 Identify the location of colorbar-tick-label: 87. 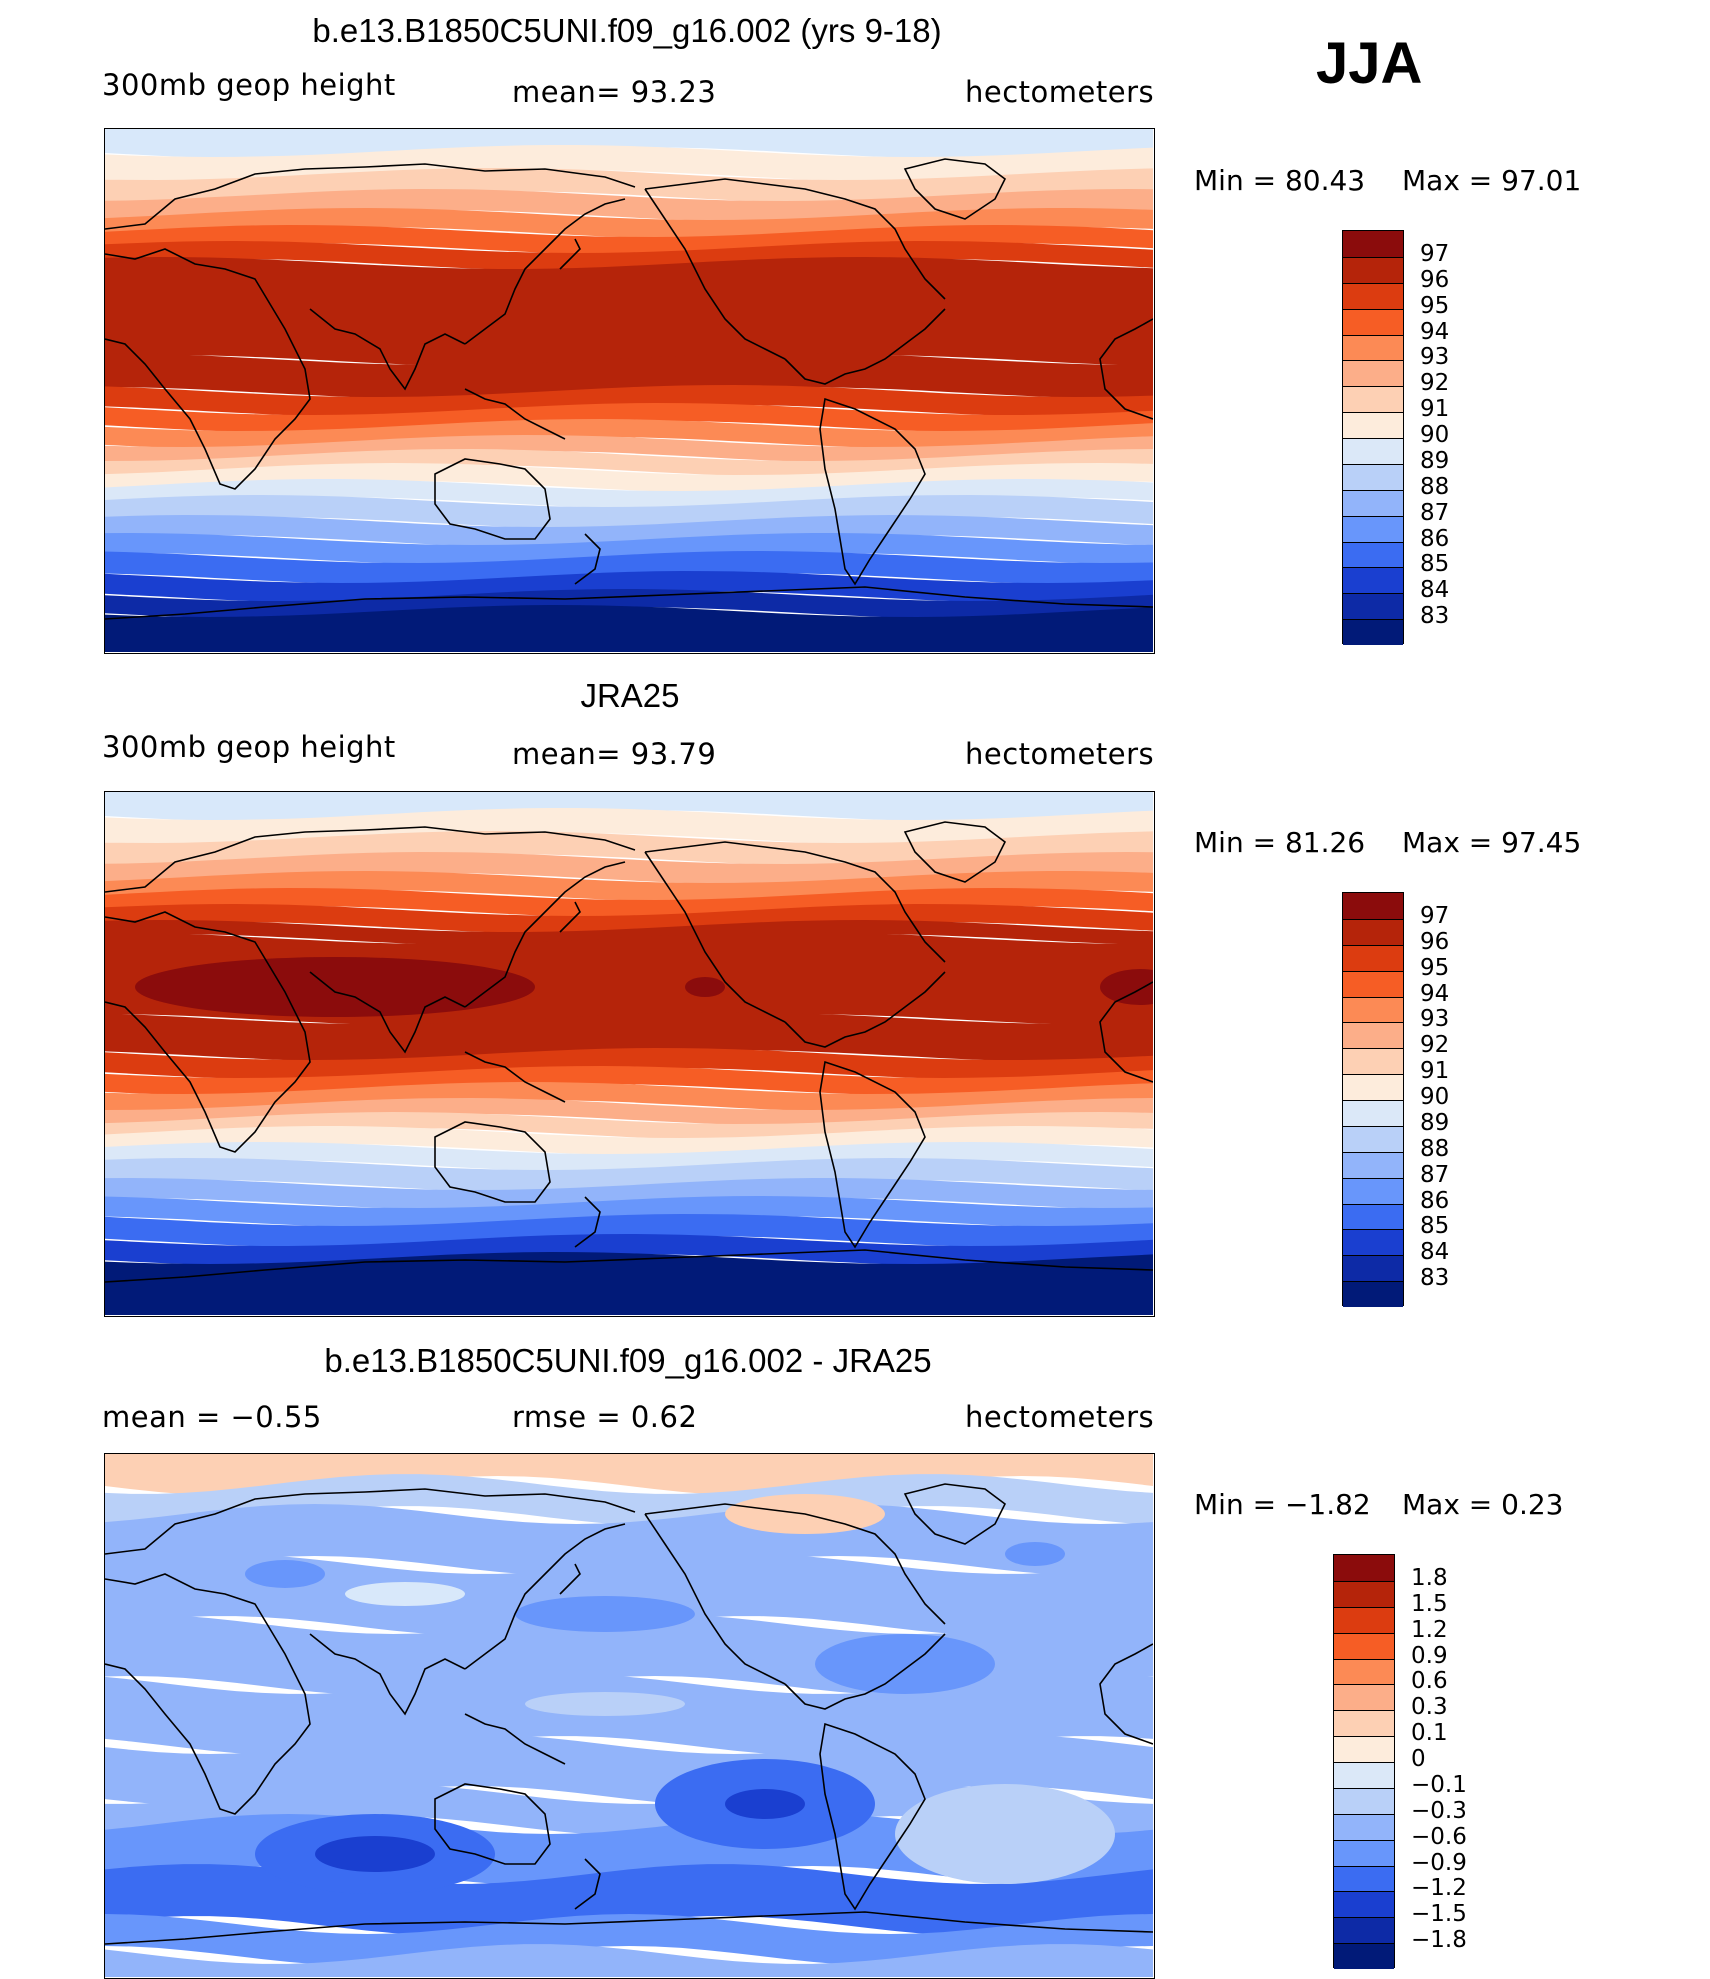
(1435, 512).